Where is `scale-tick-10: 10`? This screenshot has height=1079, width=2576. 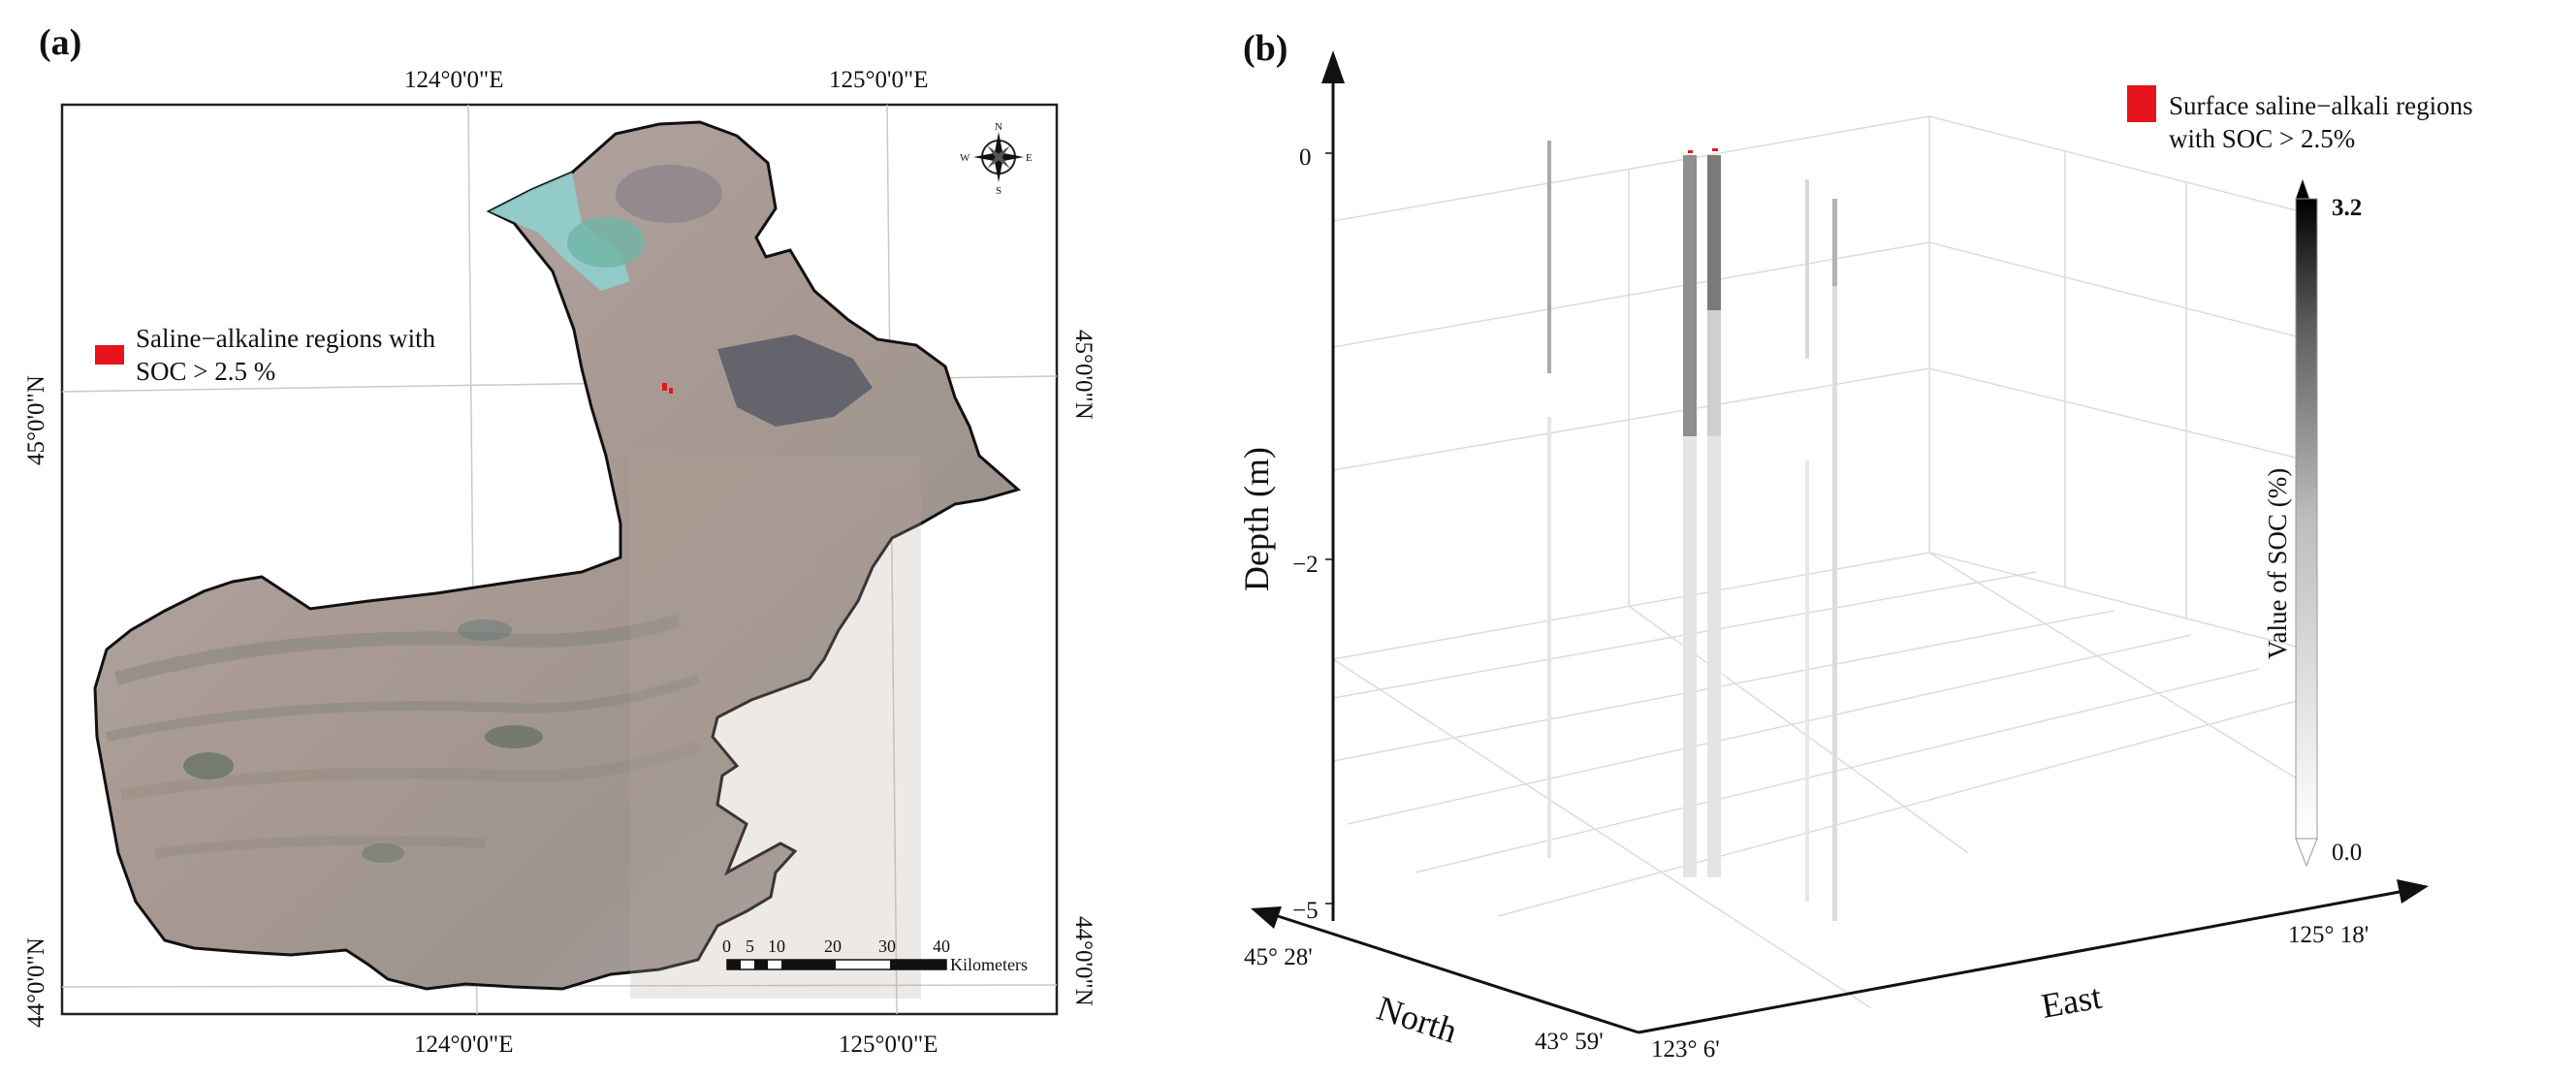 scale-tick-10: 10 is located at coordinates (777, 946).